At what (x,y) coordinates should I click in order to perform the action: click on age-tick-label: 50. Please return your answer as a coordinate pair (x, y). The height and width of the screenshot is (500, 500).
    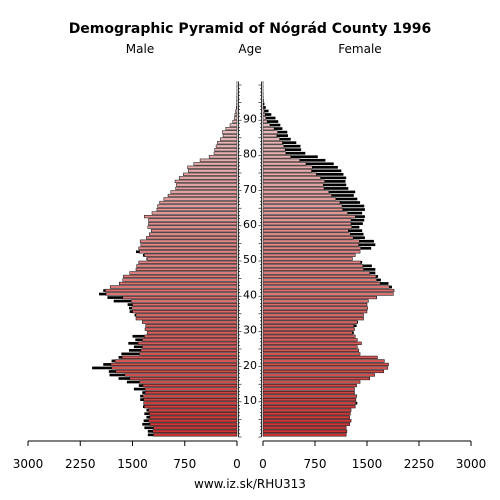
    Looking at the image, I should click on (250, 259).